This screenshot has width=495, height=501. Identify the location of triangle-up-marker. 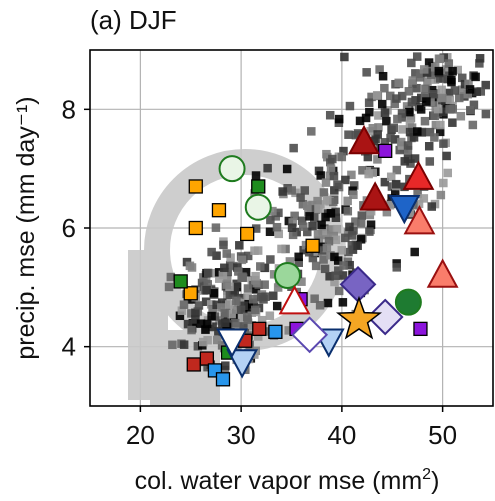
(364, 139).